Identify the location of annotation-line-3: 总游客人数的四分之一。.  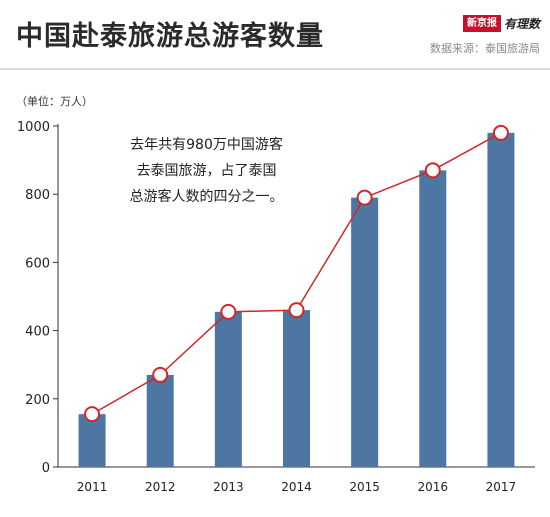
(206, 197).